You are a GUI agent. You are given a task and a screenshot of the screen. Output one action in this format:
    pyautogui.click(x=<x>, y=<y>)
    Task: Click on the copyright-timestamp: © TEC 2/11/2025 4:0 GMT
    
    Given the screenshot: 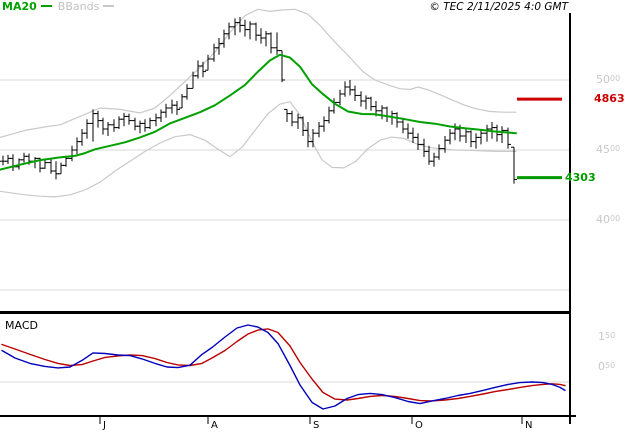 What is the action you would take?
    pyautogui.click(x=498, y=7)
    